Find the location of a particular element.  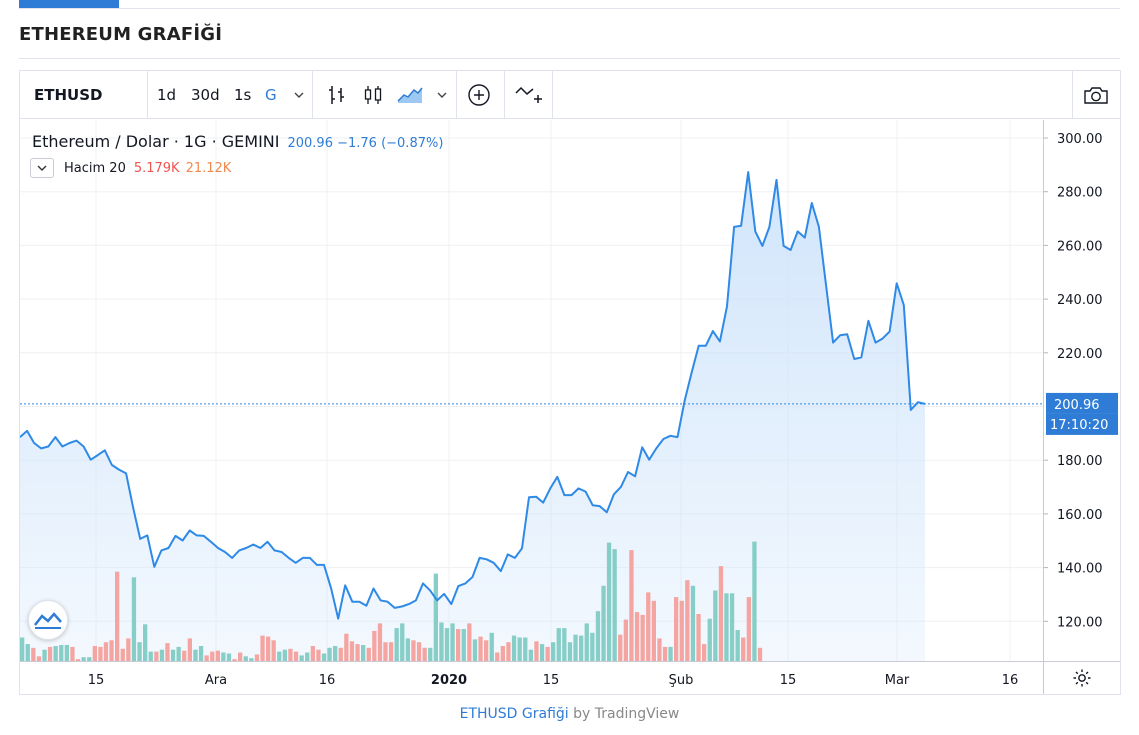

candles-icon is located at coordinates (373, 95).